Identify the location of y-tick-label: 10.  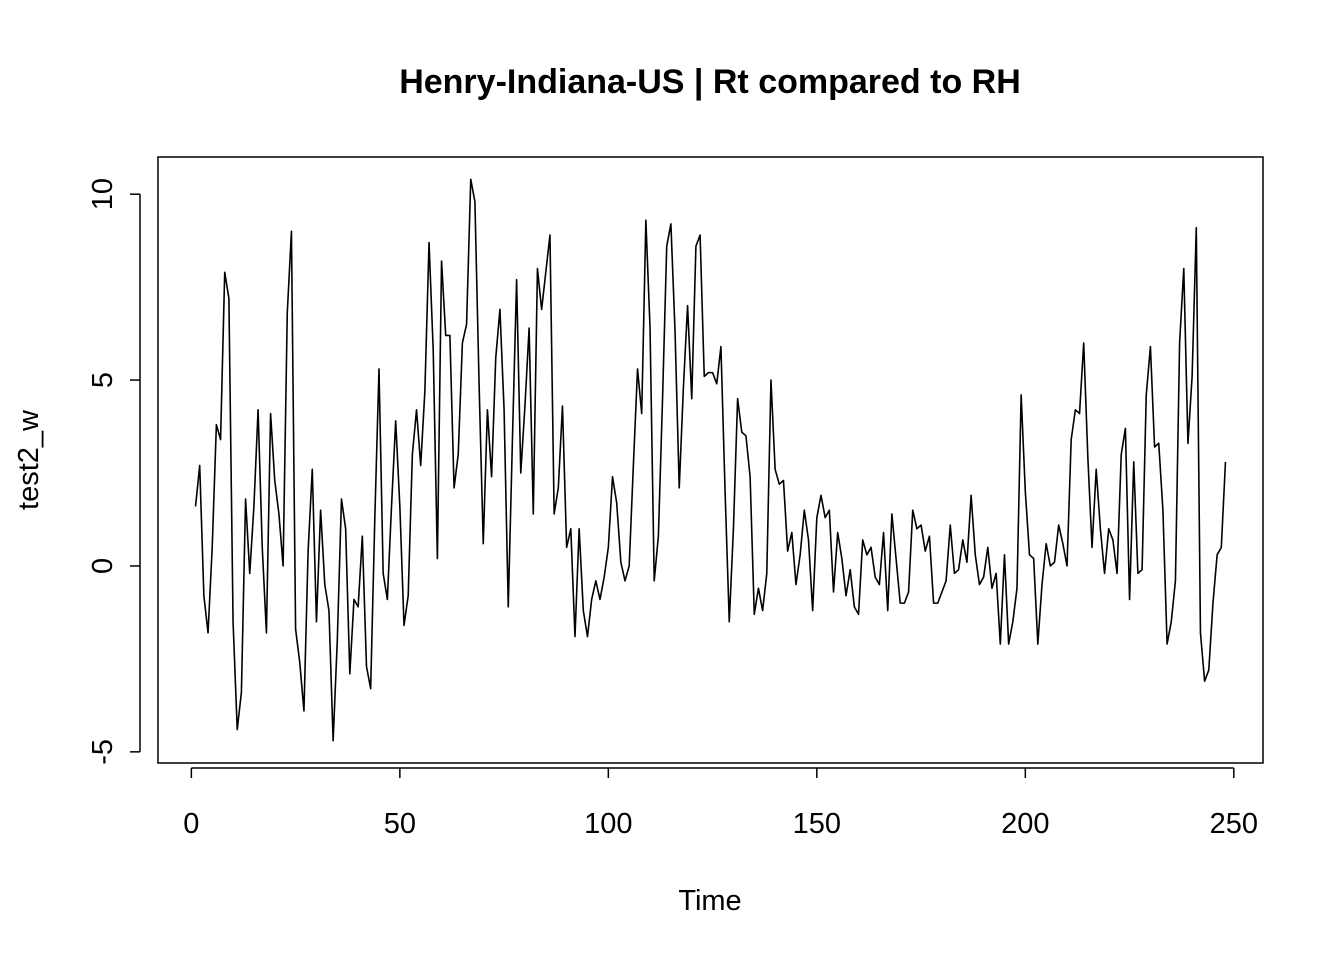
(103, 194).